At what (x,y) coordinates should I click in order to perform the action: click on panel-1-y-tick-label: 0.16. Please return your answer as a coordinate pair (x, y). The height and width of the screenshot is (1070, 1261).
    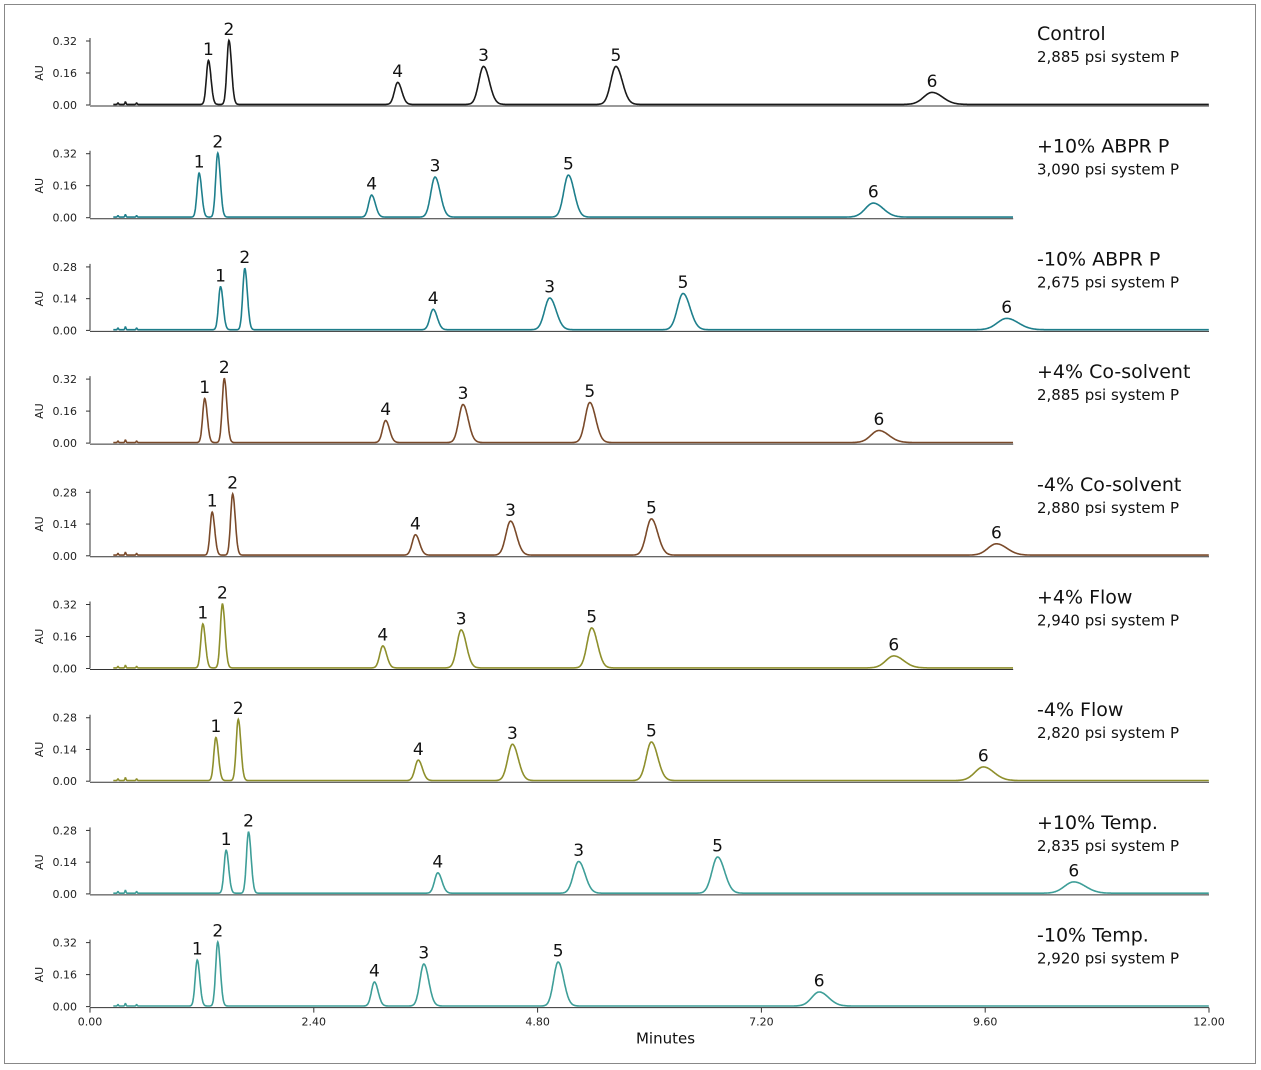
    Looking at the image, I should click on (65, 73).